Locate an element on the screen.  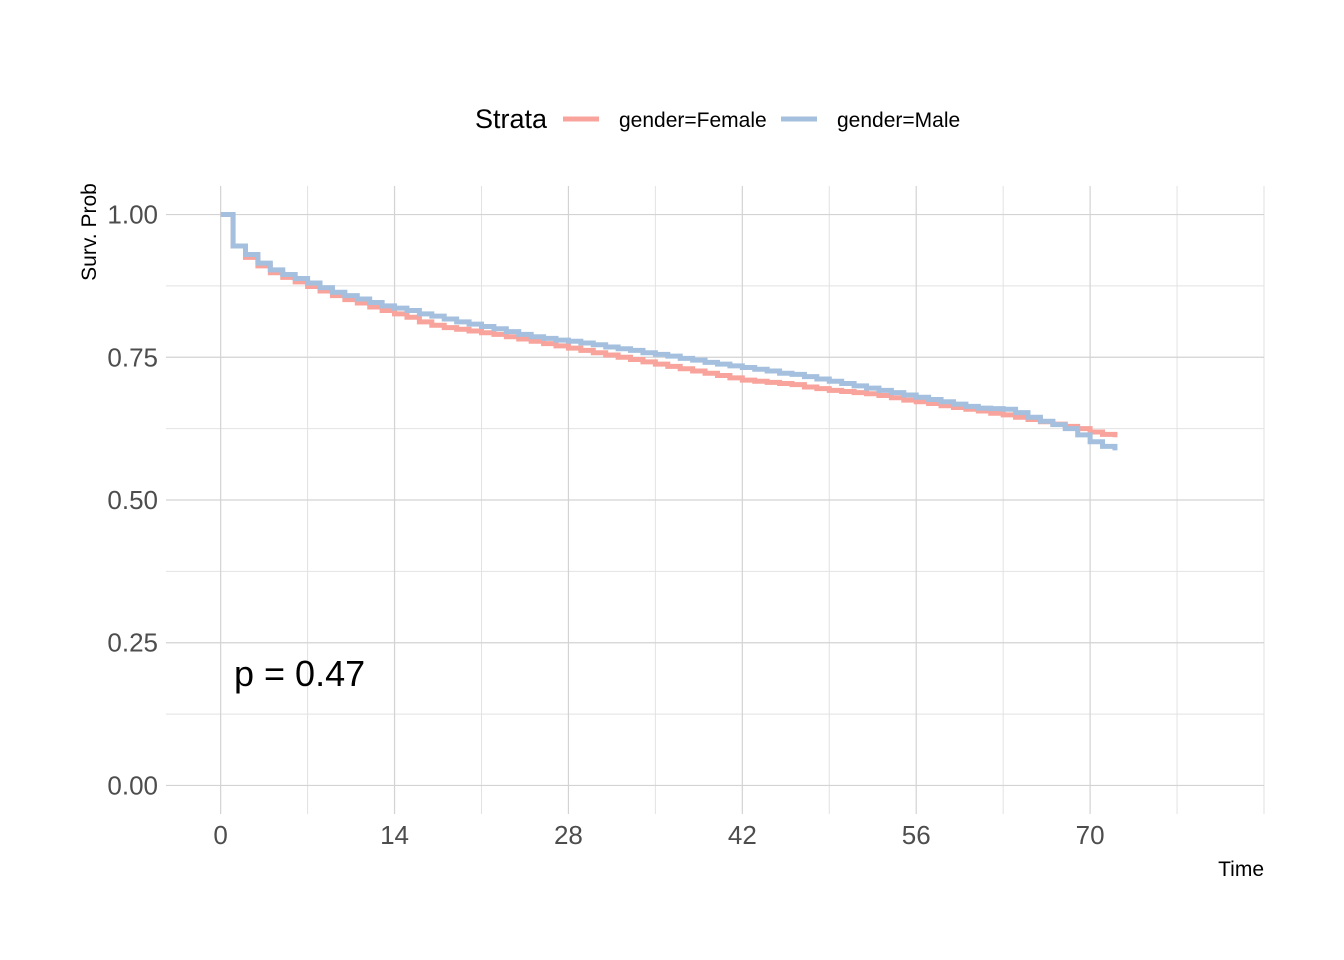
y-axis-title: Surv. Prob is located at coordinates (89, 232).